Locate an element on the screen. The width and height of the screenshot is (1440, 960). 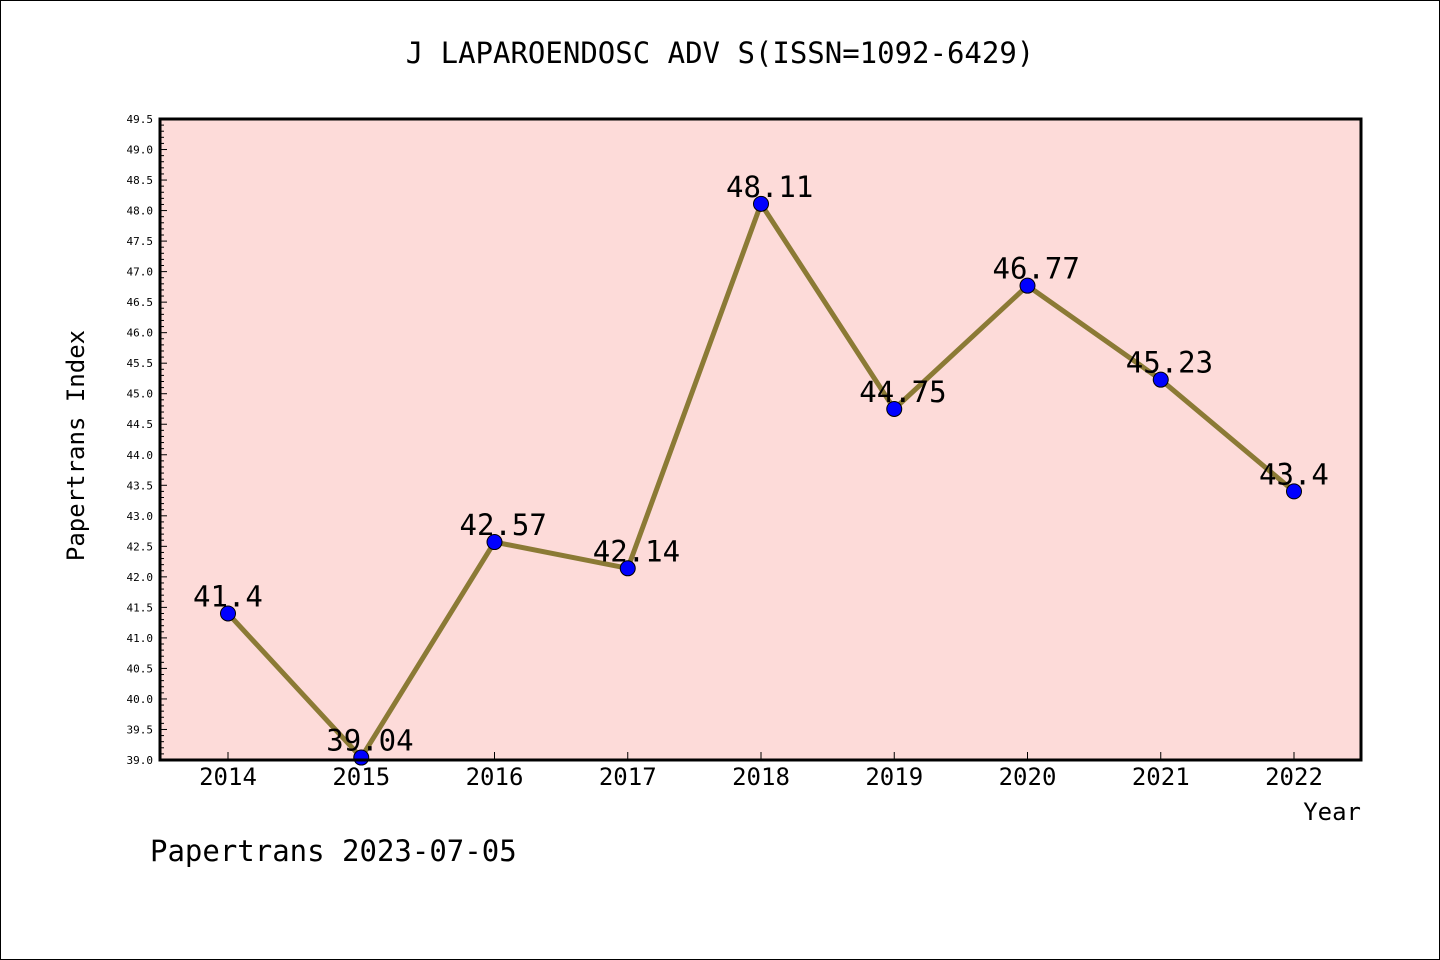
y-tick-label: 45.0 is located at coordinates (140, 394).